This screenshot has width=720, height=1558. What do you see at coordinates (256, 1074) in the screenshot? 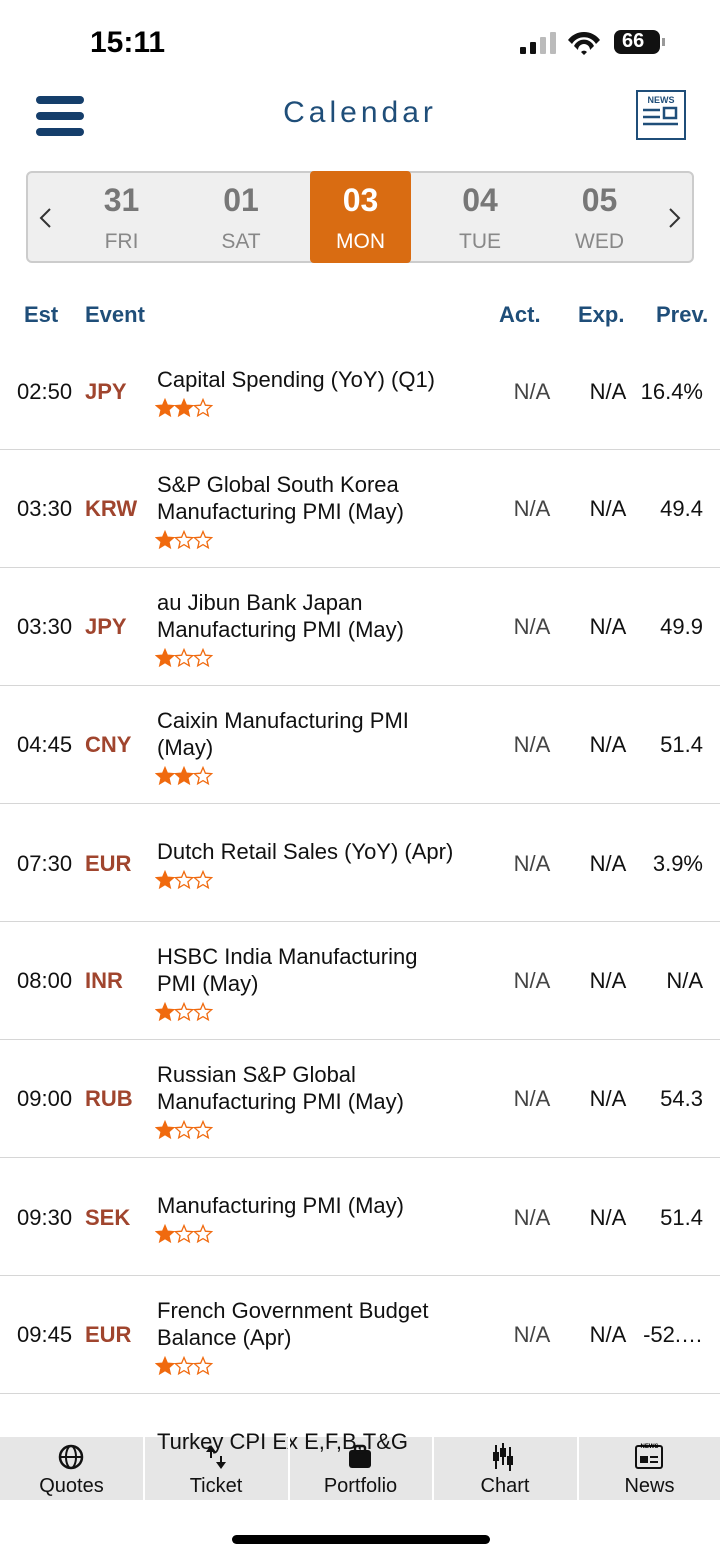
I see `event-name: Russian S&P Global` at bounding box center [256, 1074].